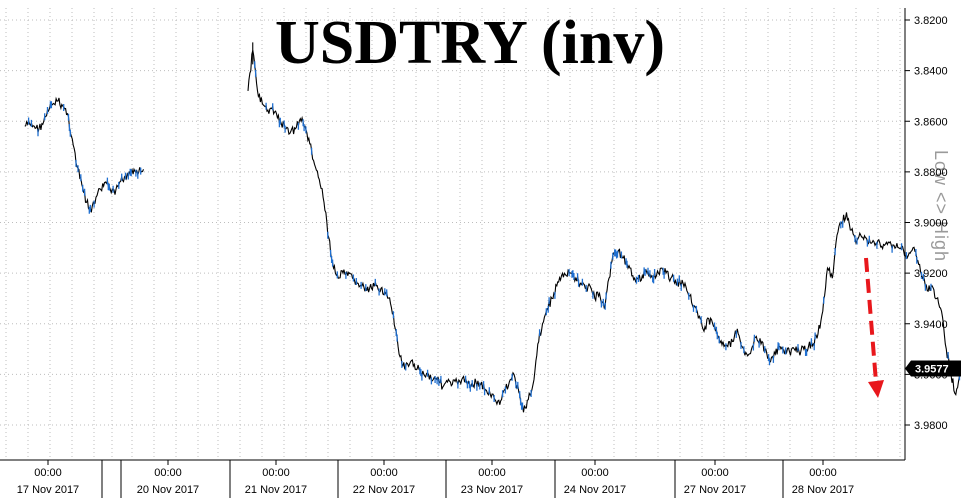 This screenshot has width=963, height=501. Describe the element at coordinates (931, 224) in the screenshot. I see `y-tick-label: 3.9000` at that location.